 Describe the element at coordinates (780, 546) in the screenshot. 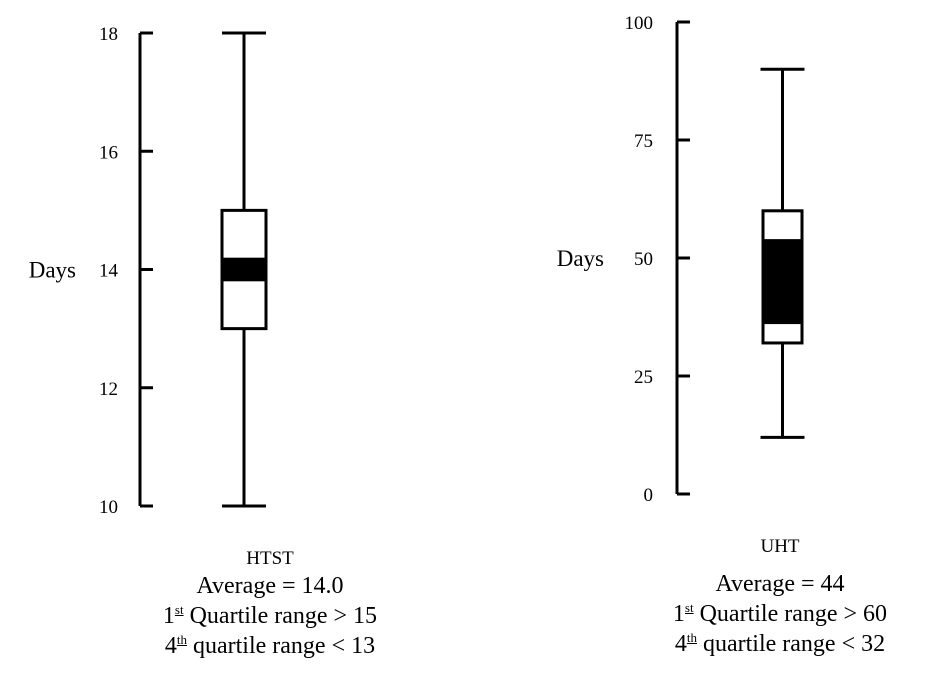

I see `uht-category-label: UHT` at that location.